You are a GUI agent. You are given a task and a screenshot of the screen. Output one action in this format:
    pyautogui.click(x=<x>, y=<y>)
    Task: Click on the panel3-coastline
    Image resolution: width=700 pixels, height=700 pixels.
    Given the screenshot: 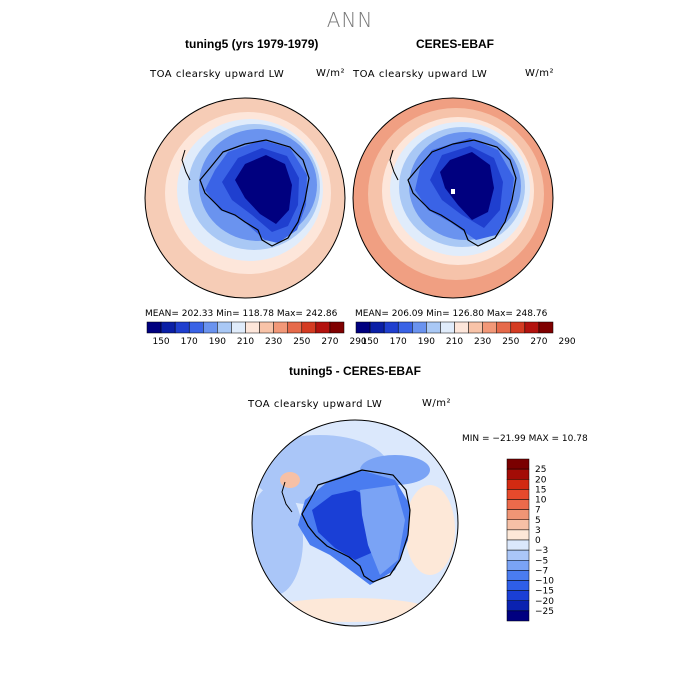 What is the action you would take?
    pyautogui.click(x=356, y=526)
    